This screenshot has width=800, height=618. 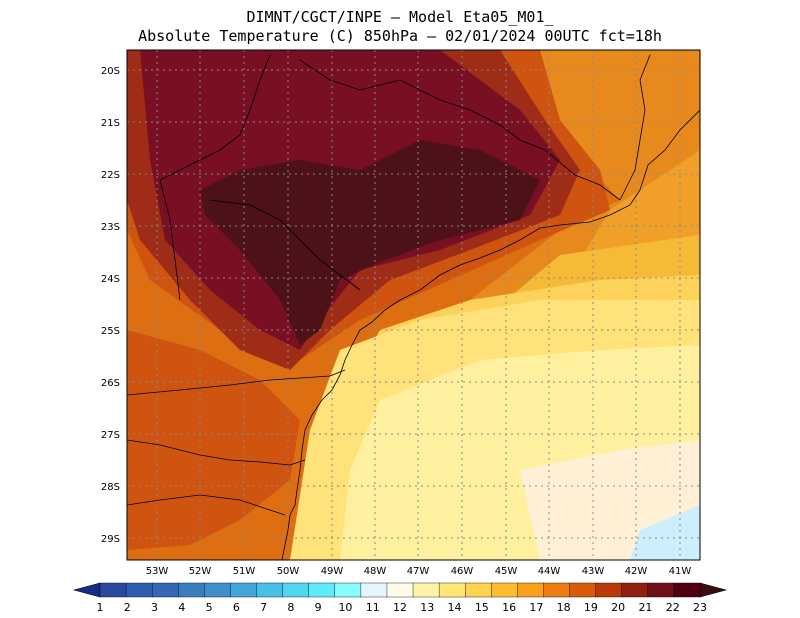 What do you see at coordinates (206, 505) in the screenshot?
I see `border-rs-uy` at bounding box center [206, 505].